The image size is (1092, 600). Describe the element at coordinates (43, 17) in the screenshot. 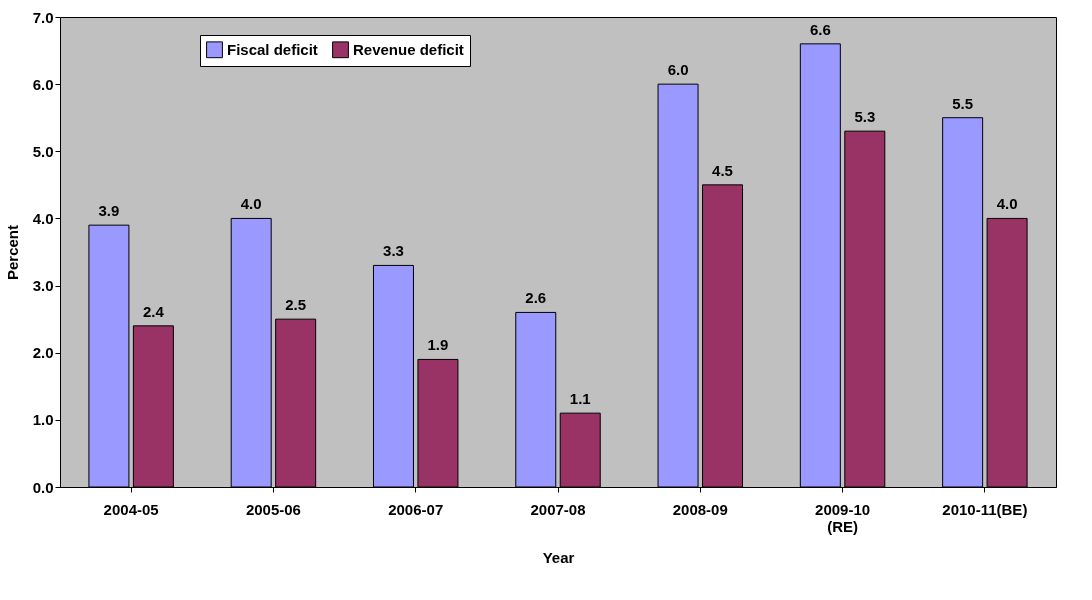

I see `y-tick-label: 7.0` at that location.